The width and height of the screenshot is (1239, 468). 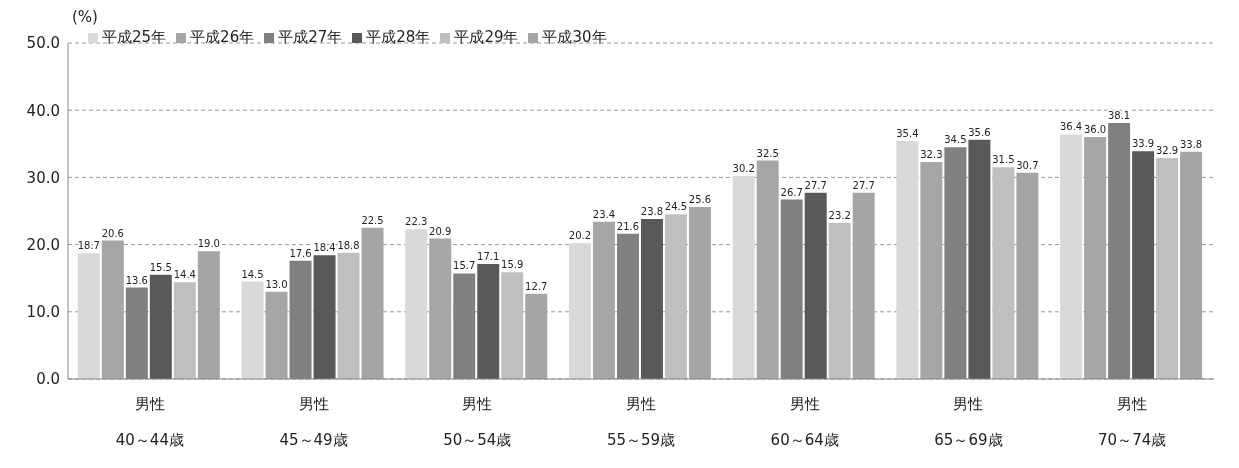 I want to click on data-label: 32.9, so click(x=1167, y=150).